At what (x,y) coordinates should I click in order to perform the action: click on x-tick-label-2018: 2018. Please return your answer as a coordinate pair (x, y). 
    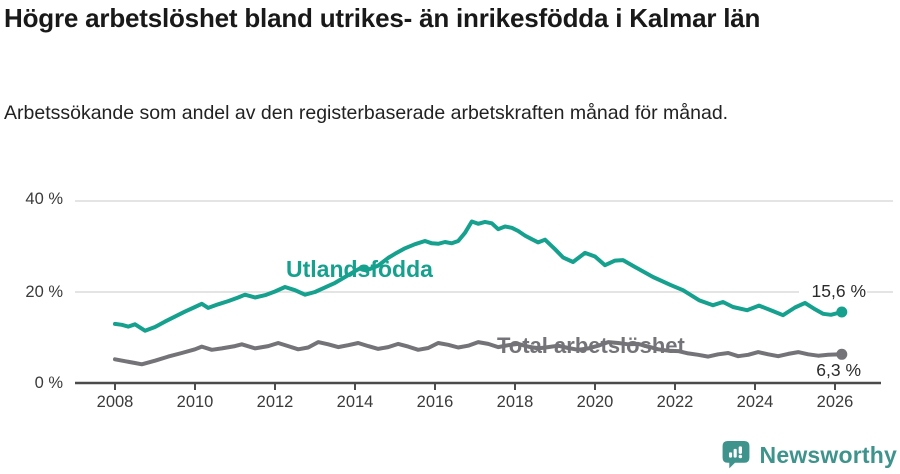
    Looking at the image, I should click on (515, 402).